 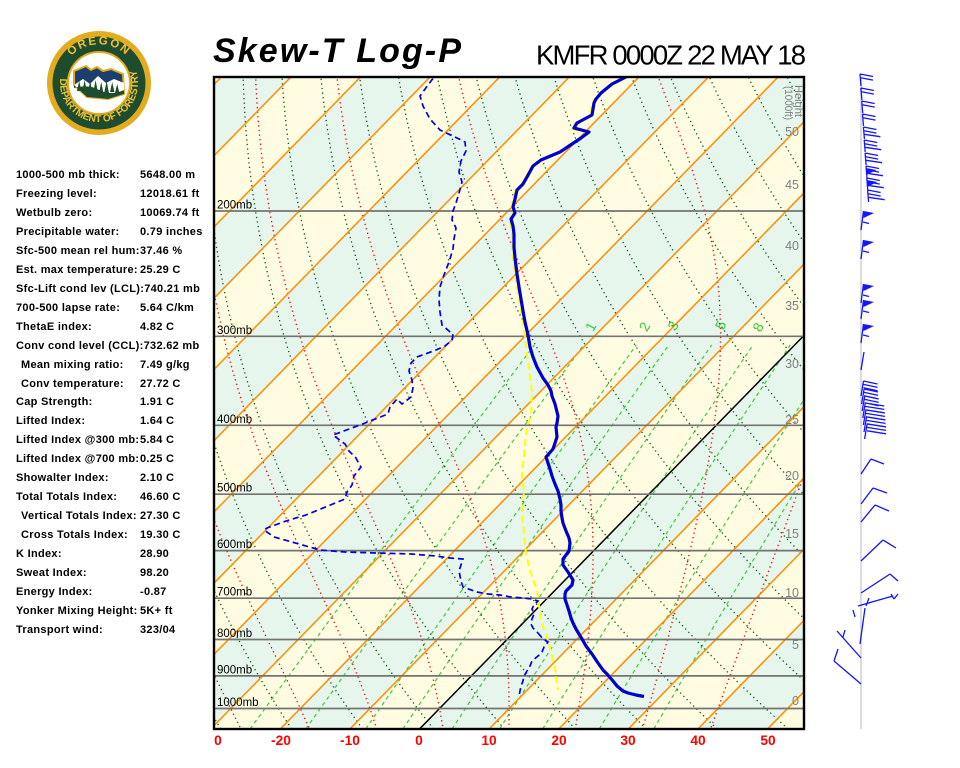 I want to click on svg-text: 45, so click(x=792, y=185).